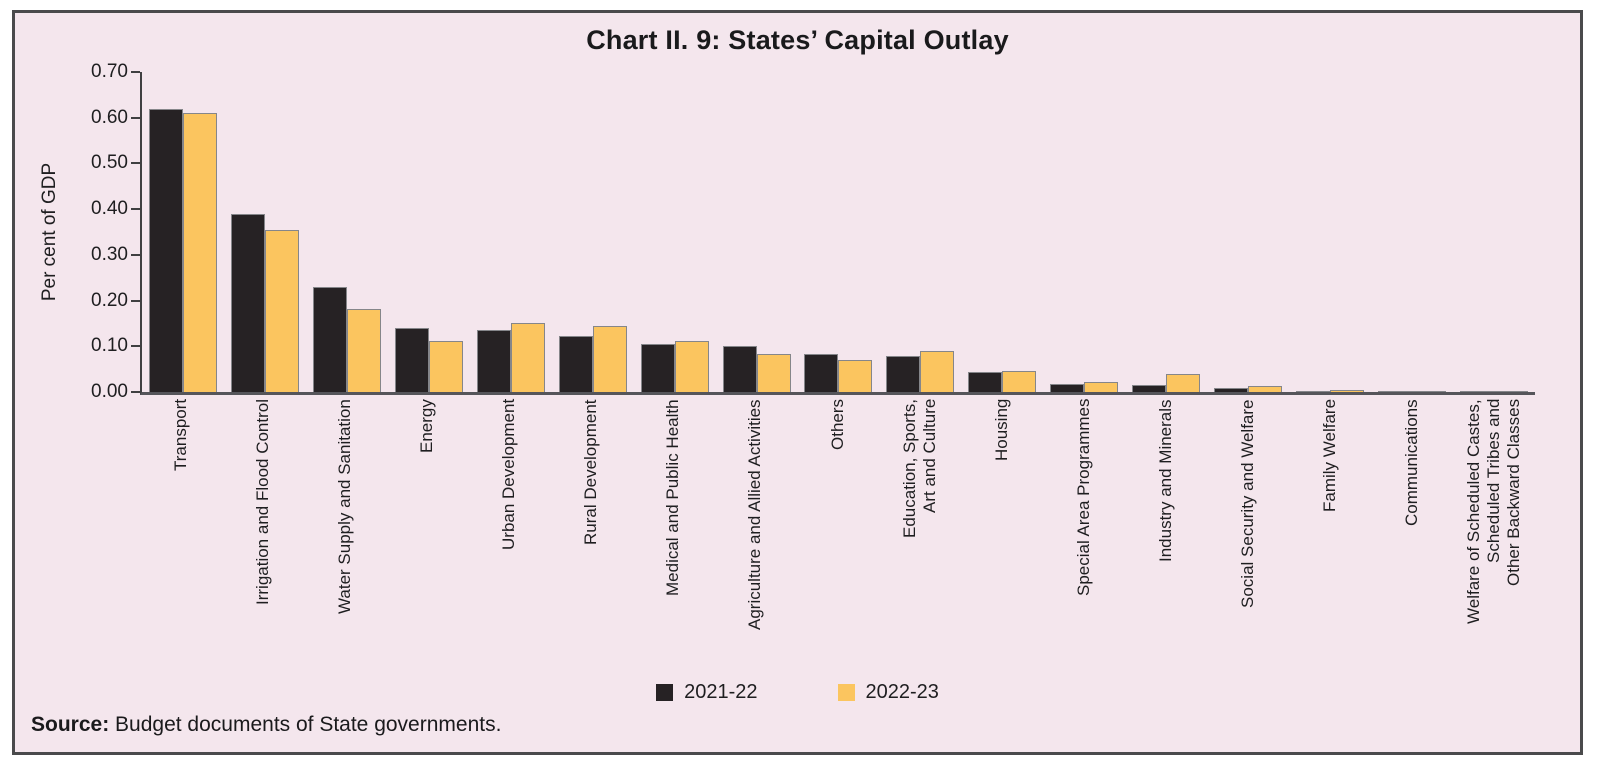 The width and height of the screenshot is (1600, 765). Describe the element at coordinates (109, 163) in the screenshot. I see `y-tick-label: 0.50` at that location.